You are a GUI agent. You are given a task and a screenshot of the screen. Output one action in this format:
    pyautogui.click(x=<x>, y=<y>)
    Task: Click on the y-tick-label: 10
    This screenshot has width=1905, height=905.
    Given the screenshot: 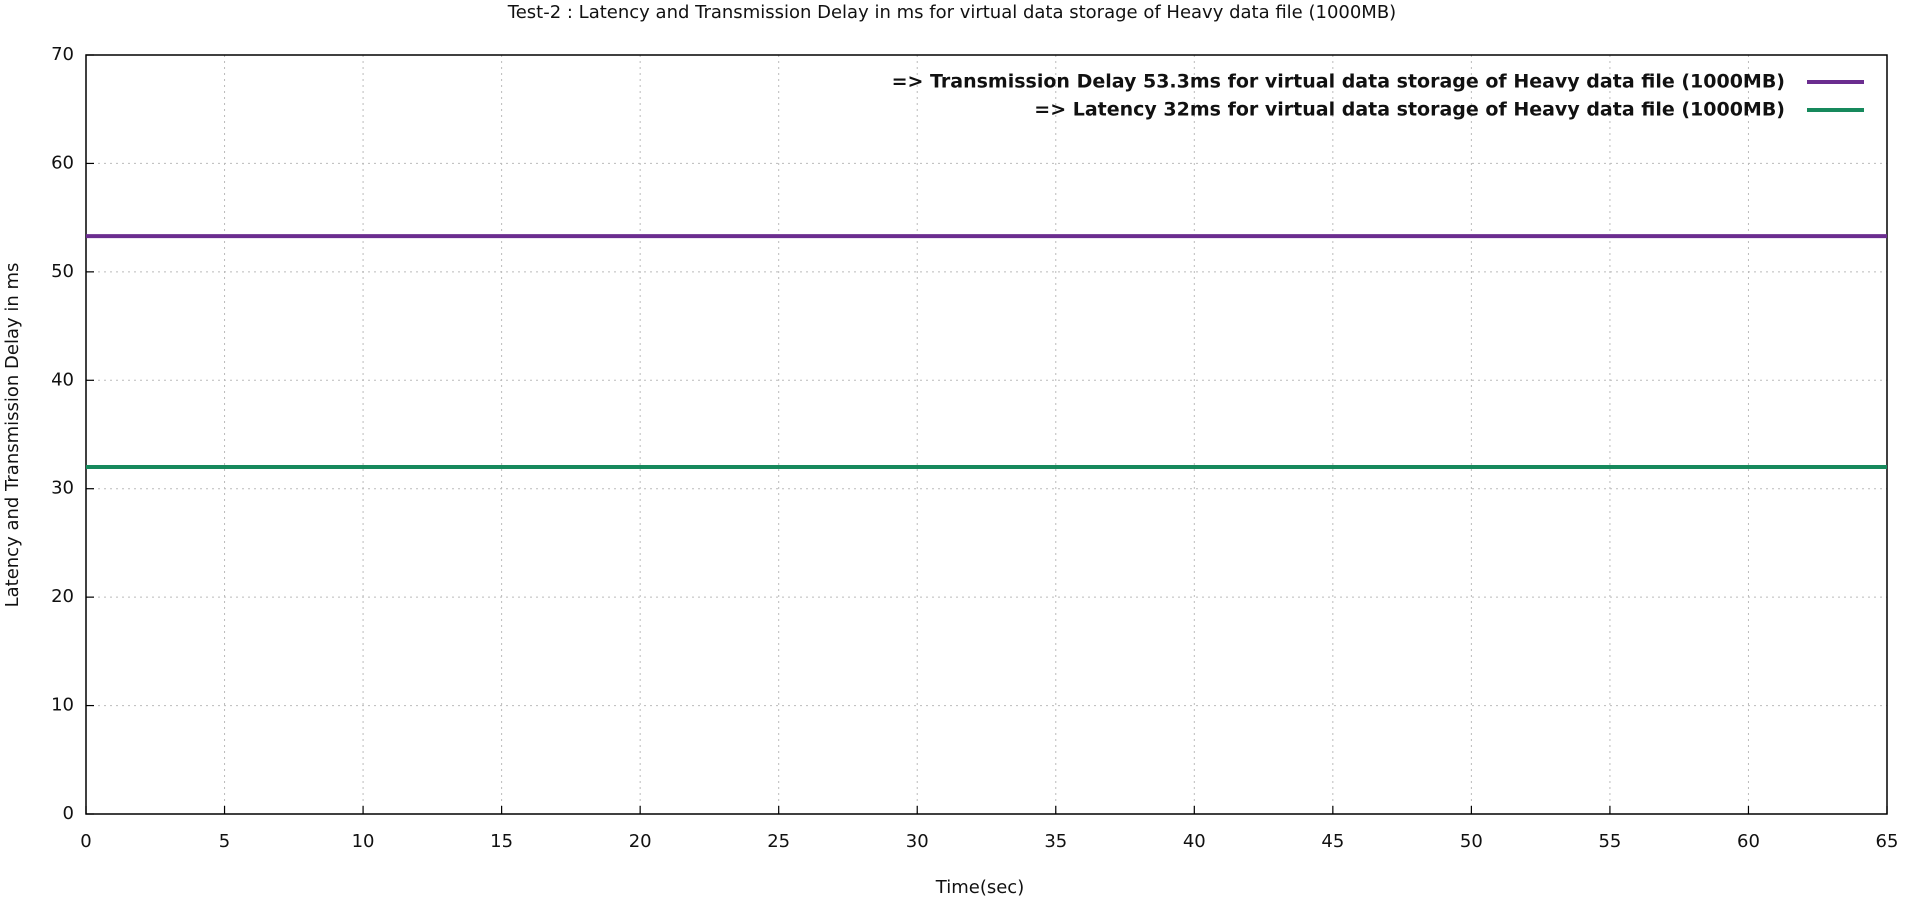 What is the action you would take?
    pyautogui.click(x=62, y=705)
    